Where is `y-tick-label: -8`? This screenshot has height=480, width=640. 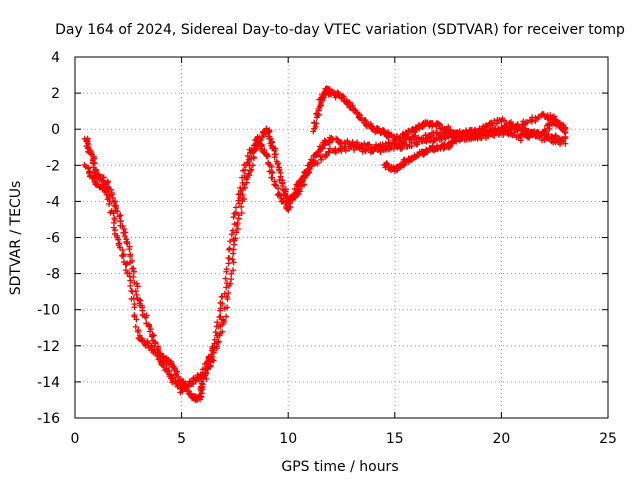 y-tick-label: -8 is located at coordinates (53, 275).